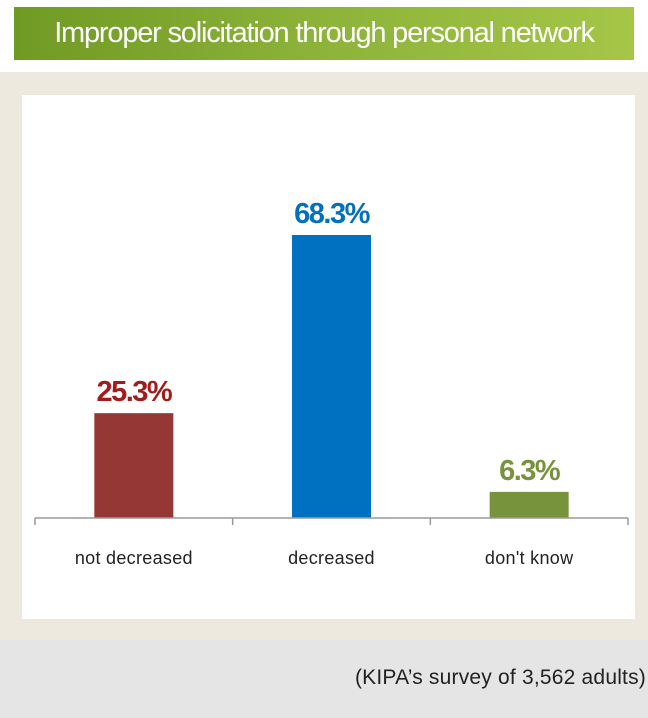  What do you see at coordinates (331, 558) in the screenshot?
I see `category-label: decreased` at bounding box center [331, 558].